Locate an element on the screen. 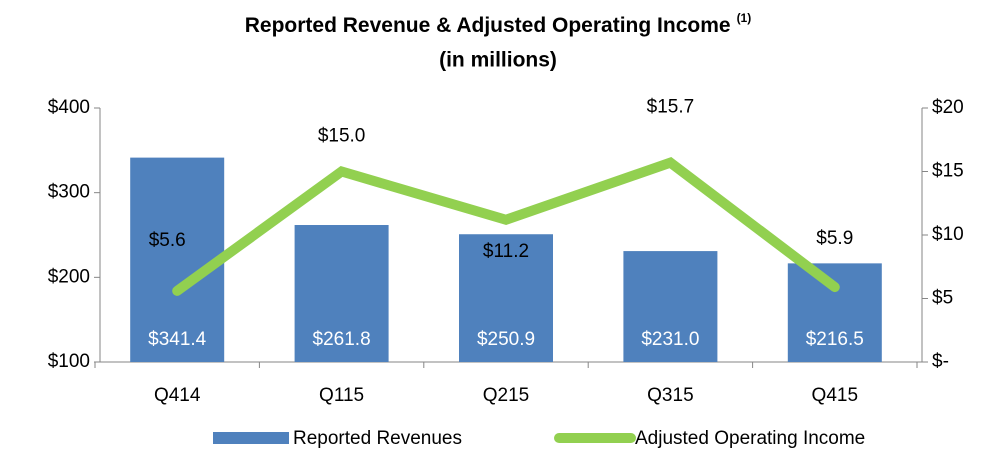 Image resolution: width=996 pixels, height=467 pixels. x-tick-label: Q215 is located at coordinates (506, 395).